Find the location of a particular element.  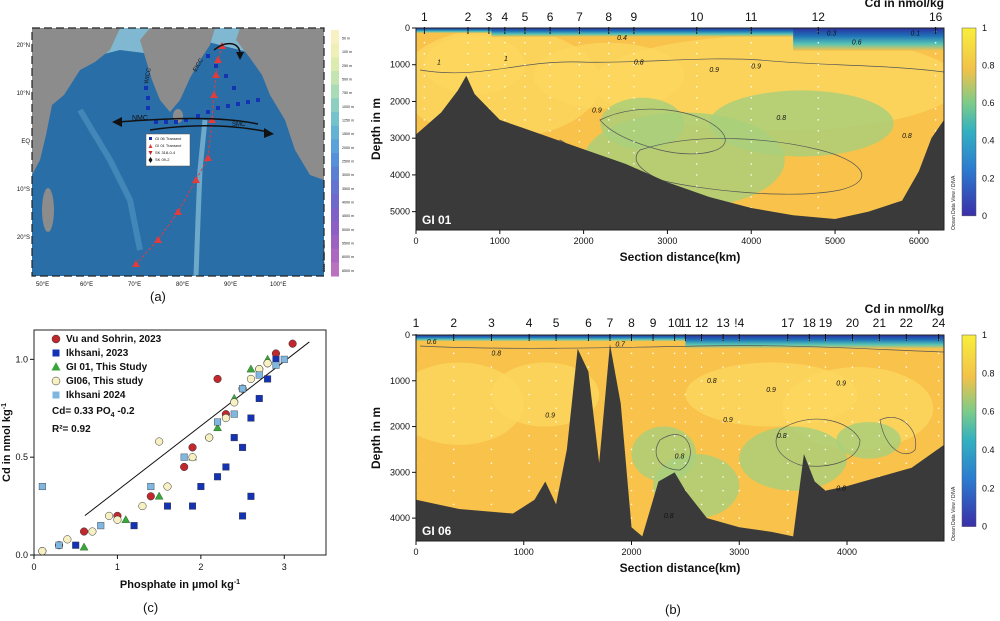

section-y-tick-label: 2000 is located at coordinates (400, 101).